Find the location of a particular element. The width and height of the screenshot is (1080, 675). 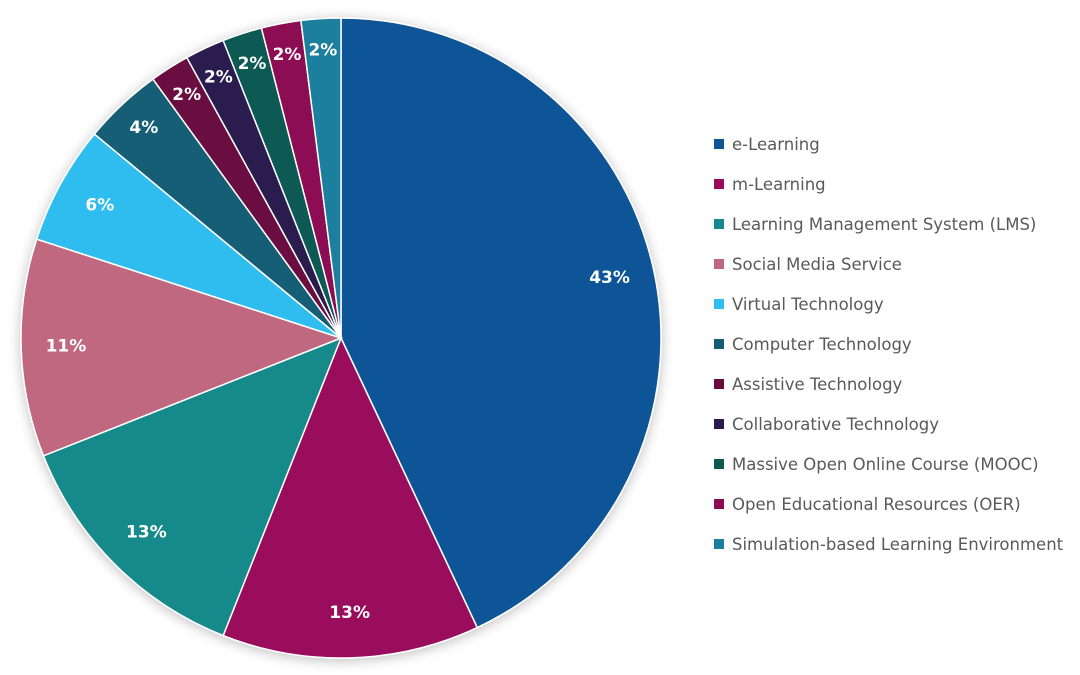

legend-item: Assistive Technology is located at coordinates (888, 384).